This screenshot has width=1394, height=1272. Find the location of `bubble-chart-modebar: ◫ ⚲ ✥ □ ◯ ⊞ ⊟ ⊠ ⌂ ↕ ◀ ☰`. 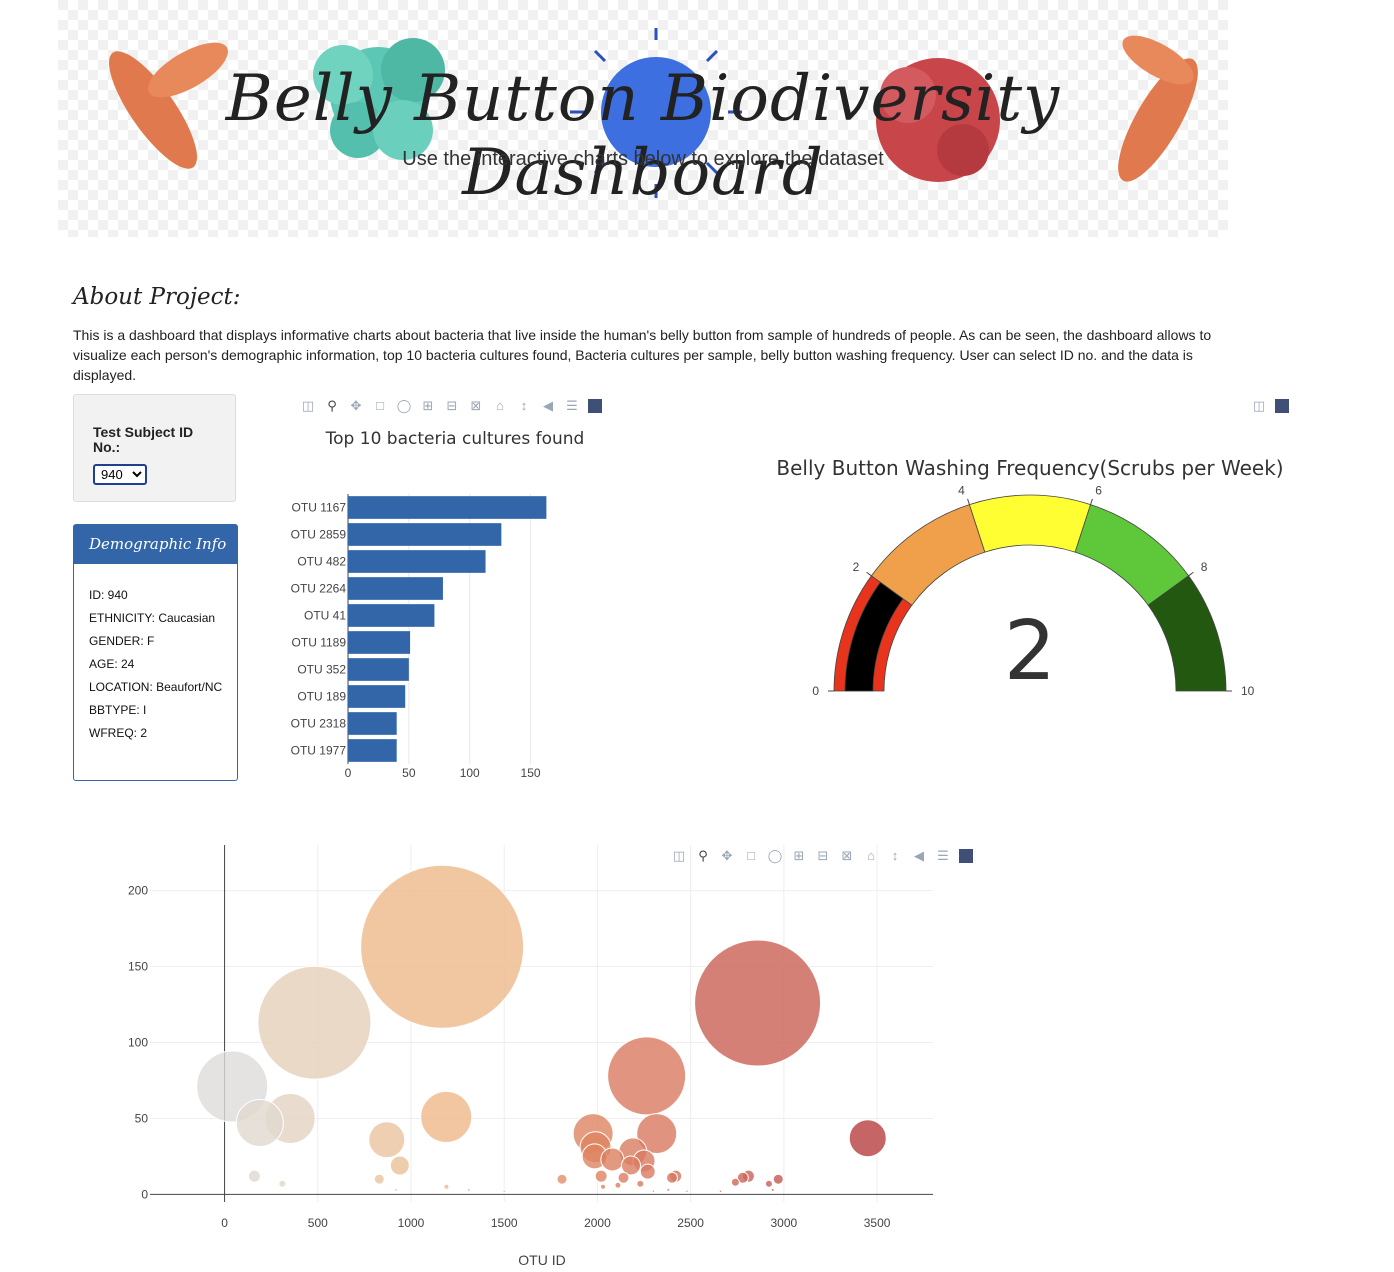

bubble-chart-modebar: ◫ ⚲ ✥ □ ◯ ⊞ ⊟ ⊠ ⌂ ↕ ◀ ☰ is located at coordinates (822, 856).